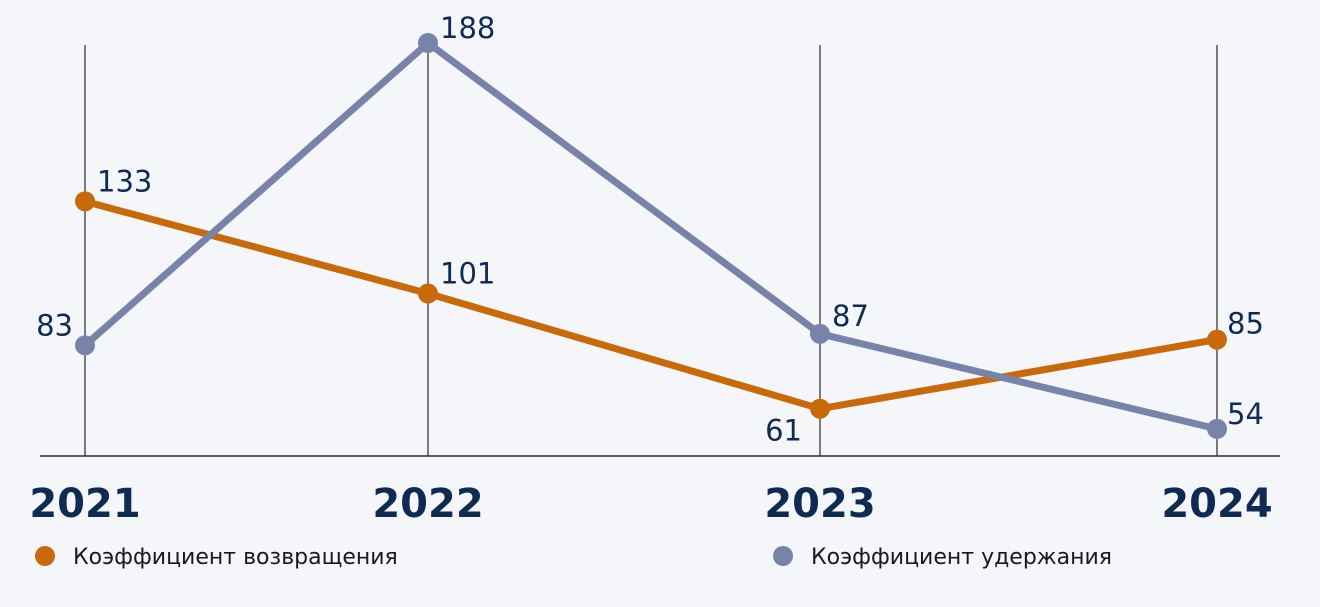  Describe the element at coordinates (428, 293) in the screenshot. I see `point-return-2022` at that location.